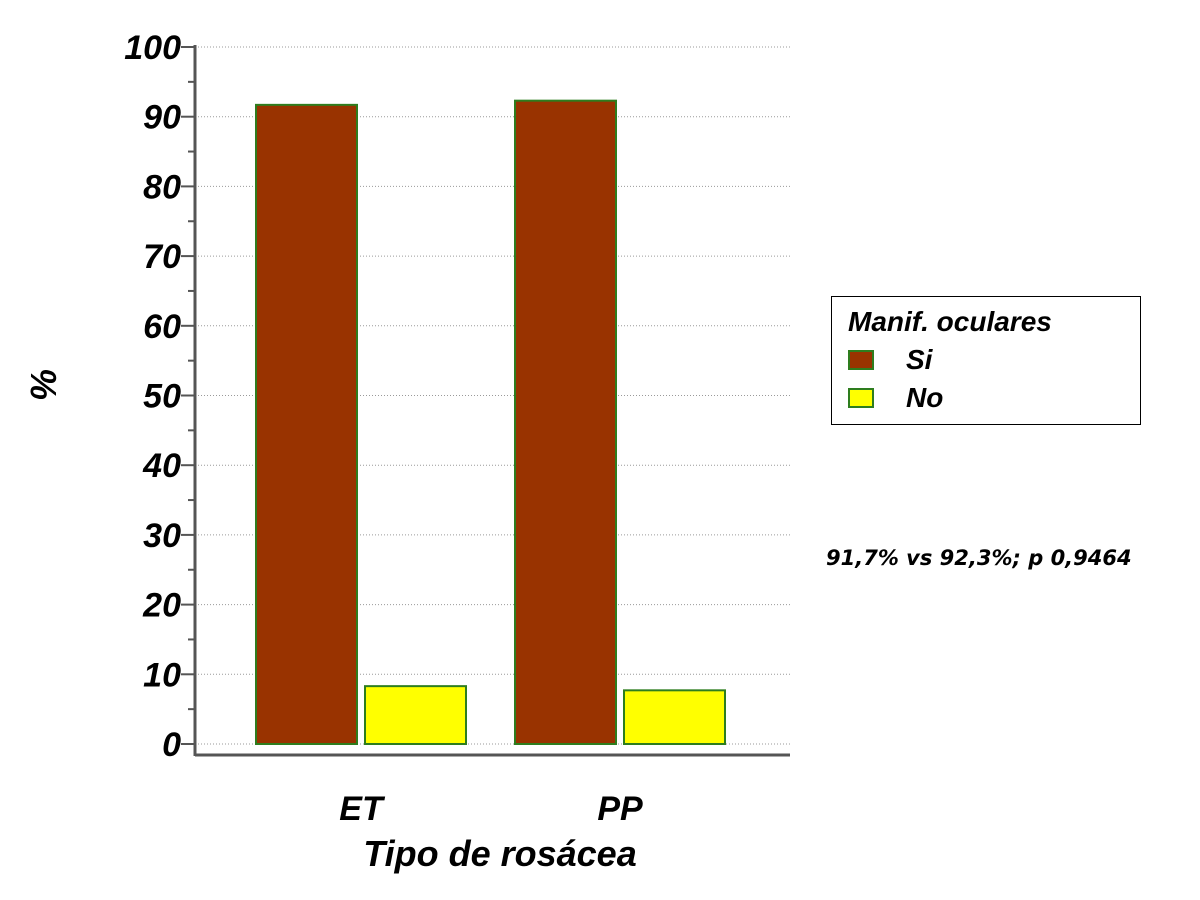  What do you see at coordinates (950, 321) in the screenshot?
I see `legend-title: Manif. oculares` at bounding box center [950, 321].